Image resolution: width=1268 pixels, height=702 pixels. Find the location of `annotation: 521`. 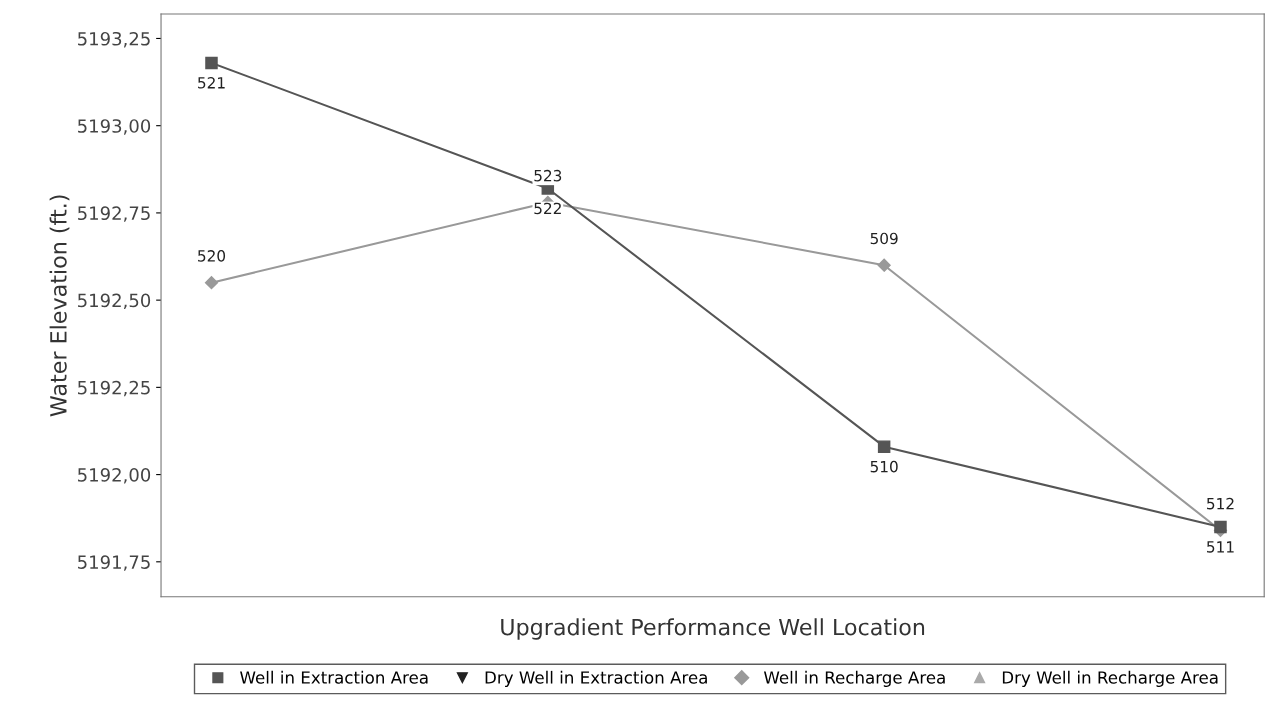

annotation: 521 is located at coordinates (211, 83).